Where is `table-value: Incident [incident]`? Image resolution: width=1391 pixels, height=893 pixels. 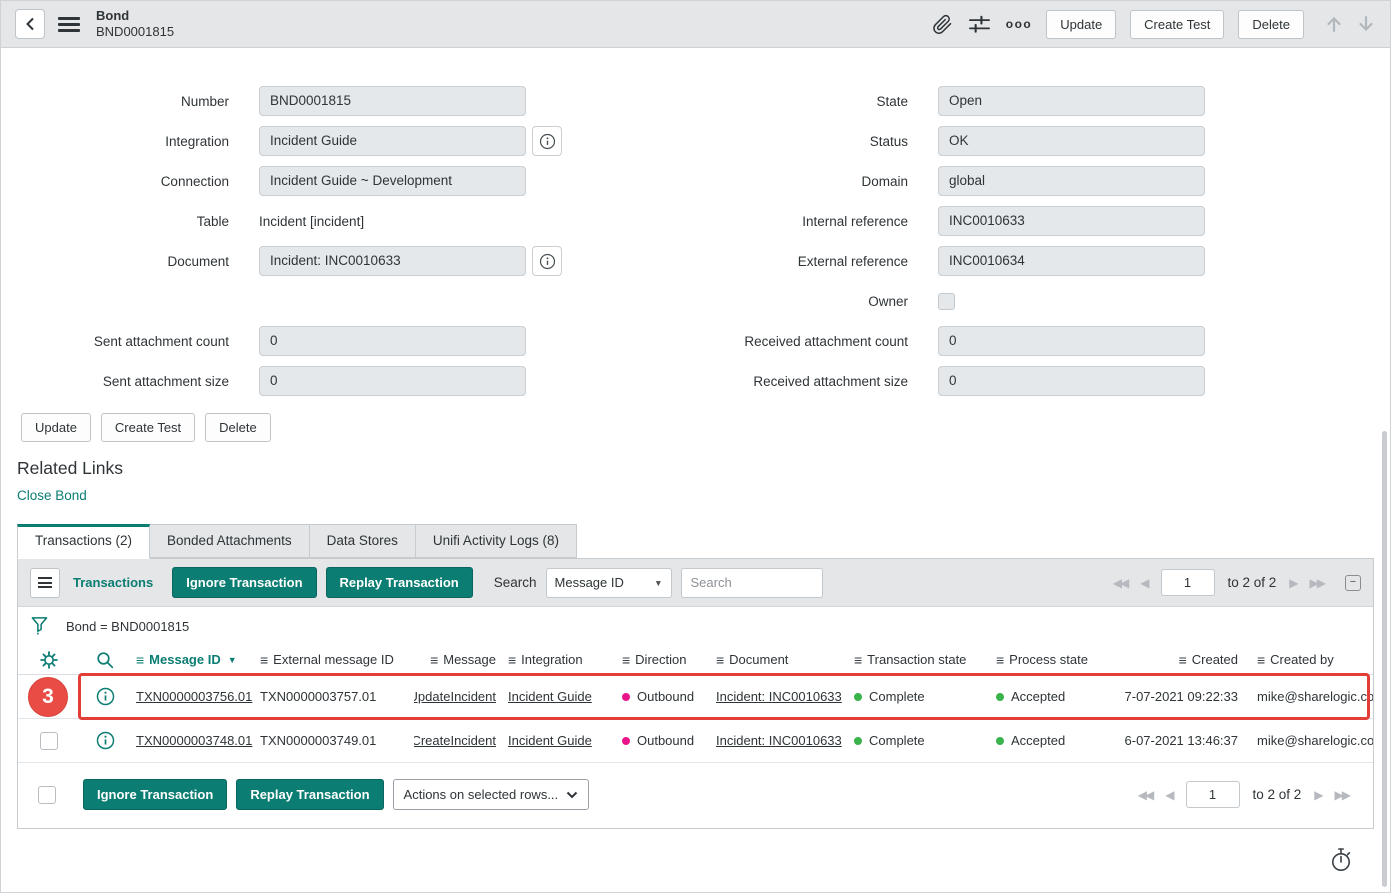
table-value: Incident [incident] is located at coordinates (312, 221).